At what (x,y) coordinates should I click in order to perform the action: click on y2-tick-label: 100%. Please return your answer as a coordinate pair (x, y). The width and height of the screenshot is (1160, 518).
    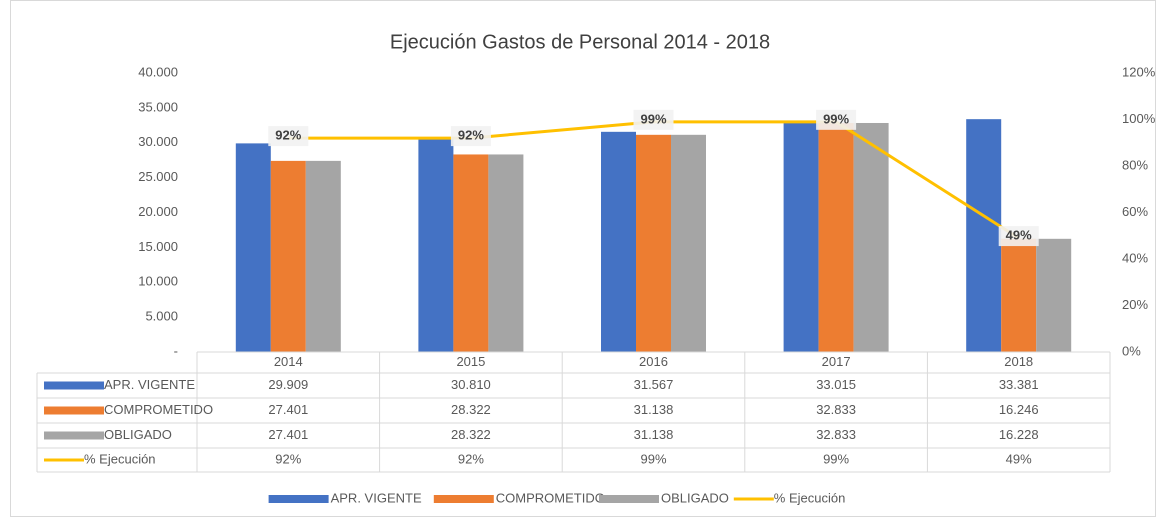
    Looking at the image, I should click on (1139, 118).